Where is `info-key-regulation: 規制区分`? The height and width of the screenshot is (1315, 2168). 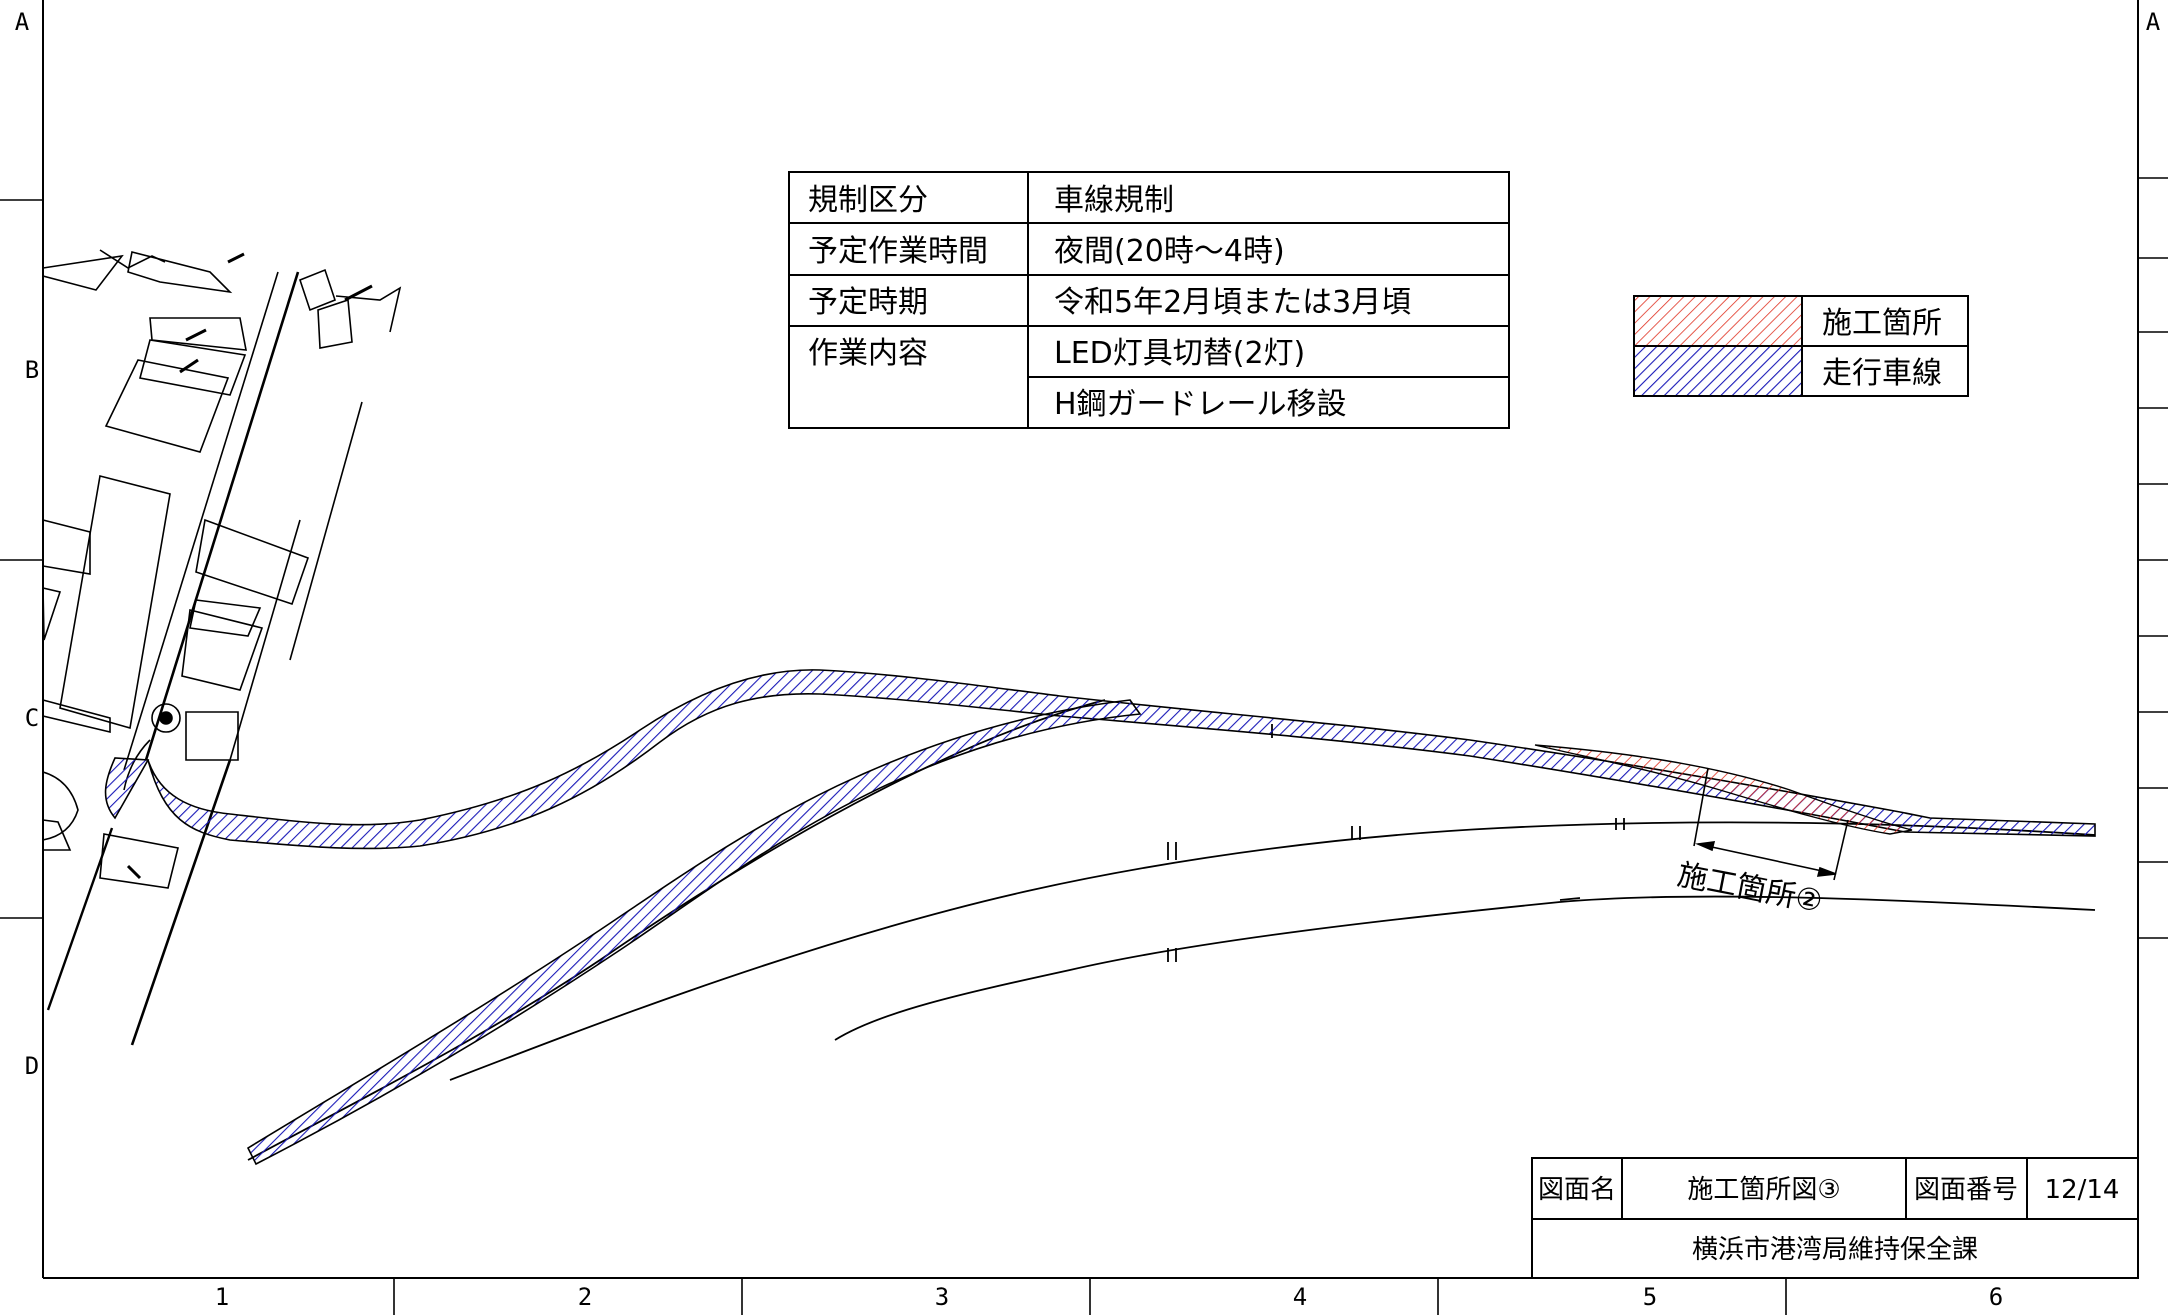 info-key-regulation: 規制区分 is located at coordinates (868, 200).